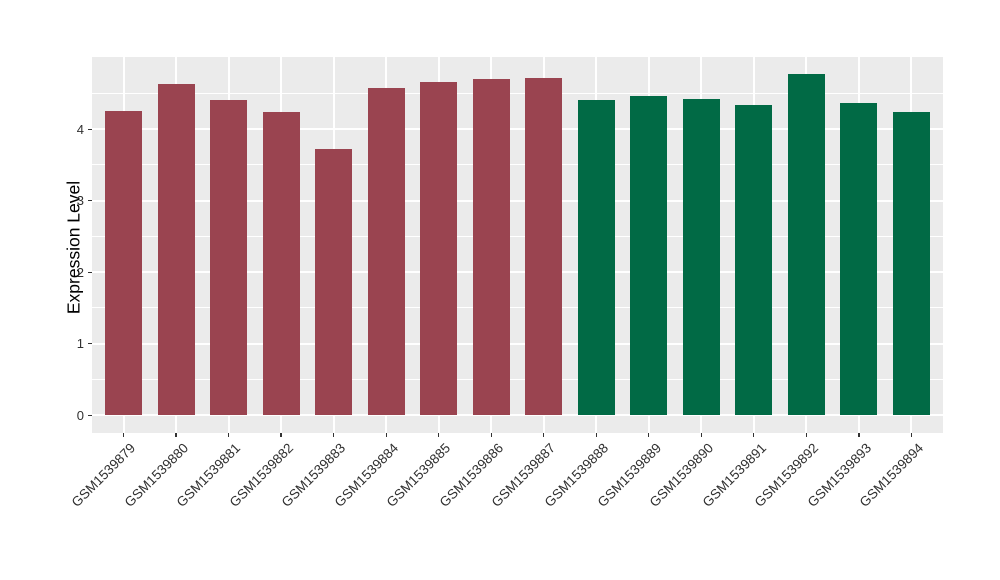 The height and width of the screenshot is (580, 1000). I want to click on bar-GSM1539890, so click(701, 256).